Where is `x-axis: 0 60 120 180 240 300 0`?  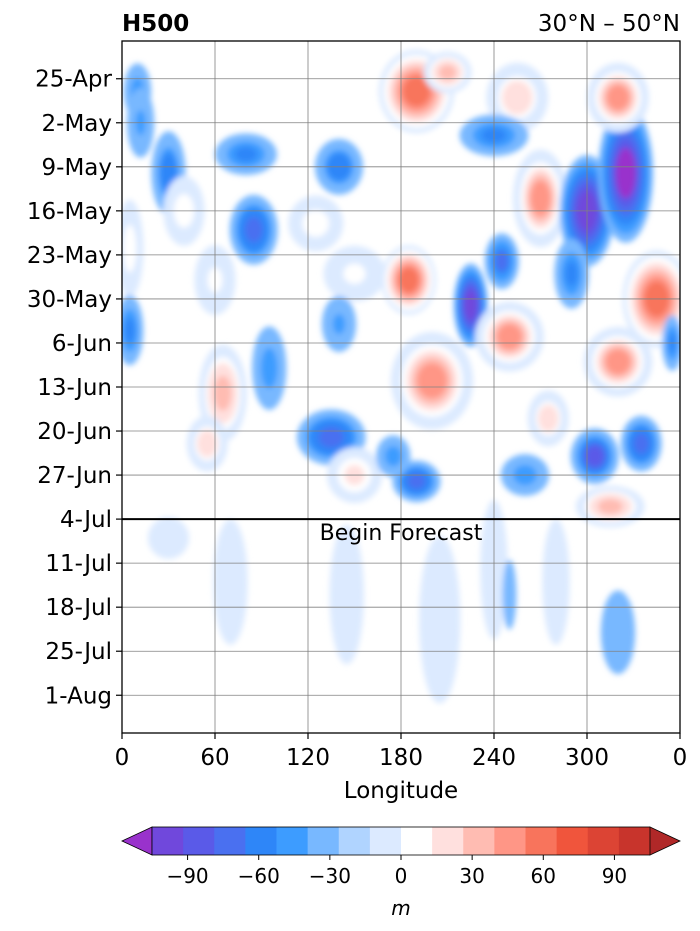 x-axis: 0 60 120 180 240 300 0 is located at coordinates (401, 752).